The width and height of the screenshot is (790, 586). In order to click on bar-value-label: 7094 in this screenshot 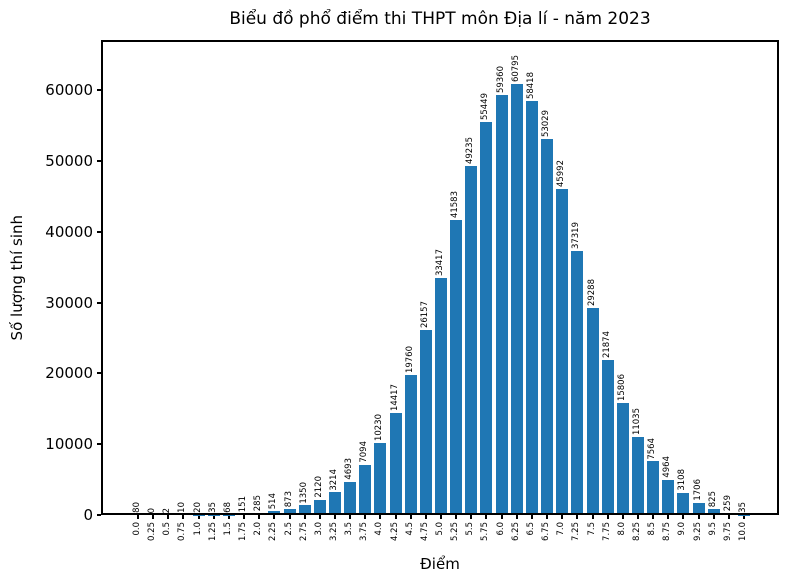, I will do `click(364, 452)`.